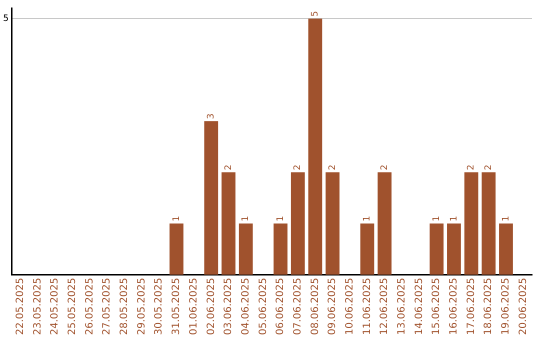 The height and width of the screenshot is (340, 540). I want to click on x-tick-label: 20.06.2025, so click(523, 307).